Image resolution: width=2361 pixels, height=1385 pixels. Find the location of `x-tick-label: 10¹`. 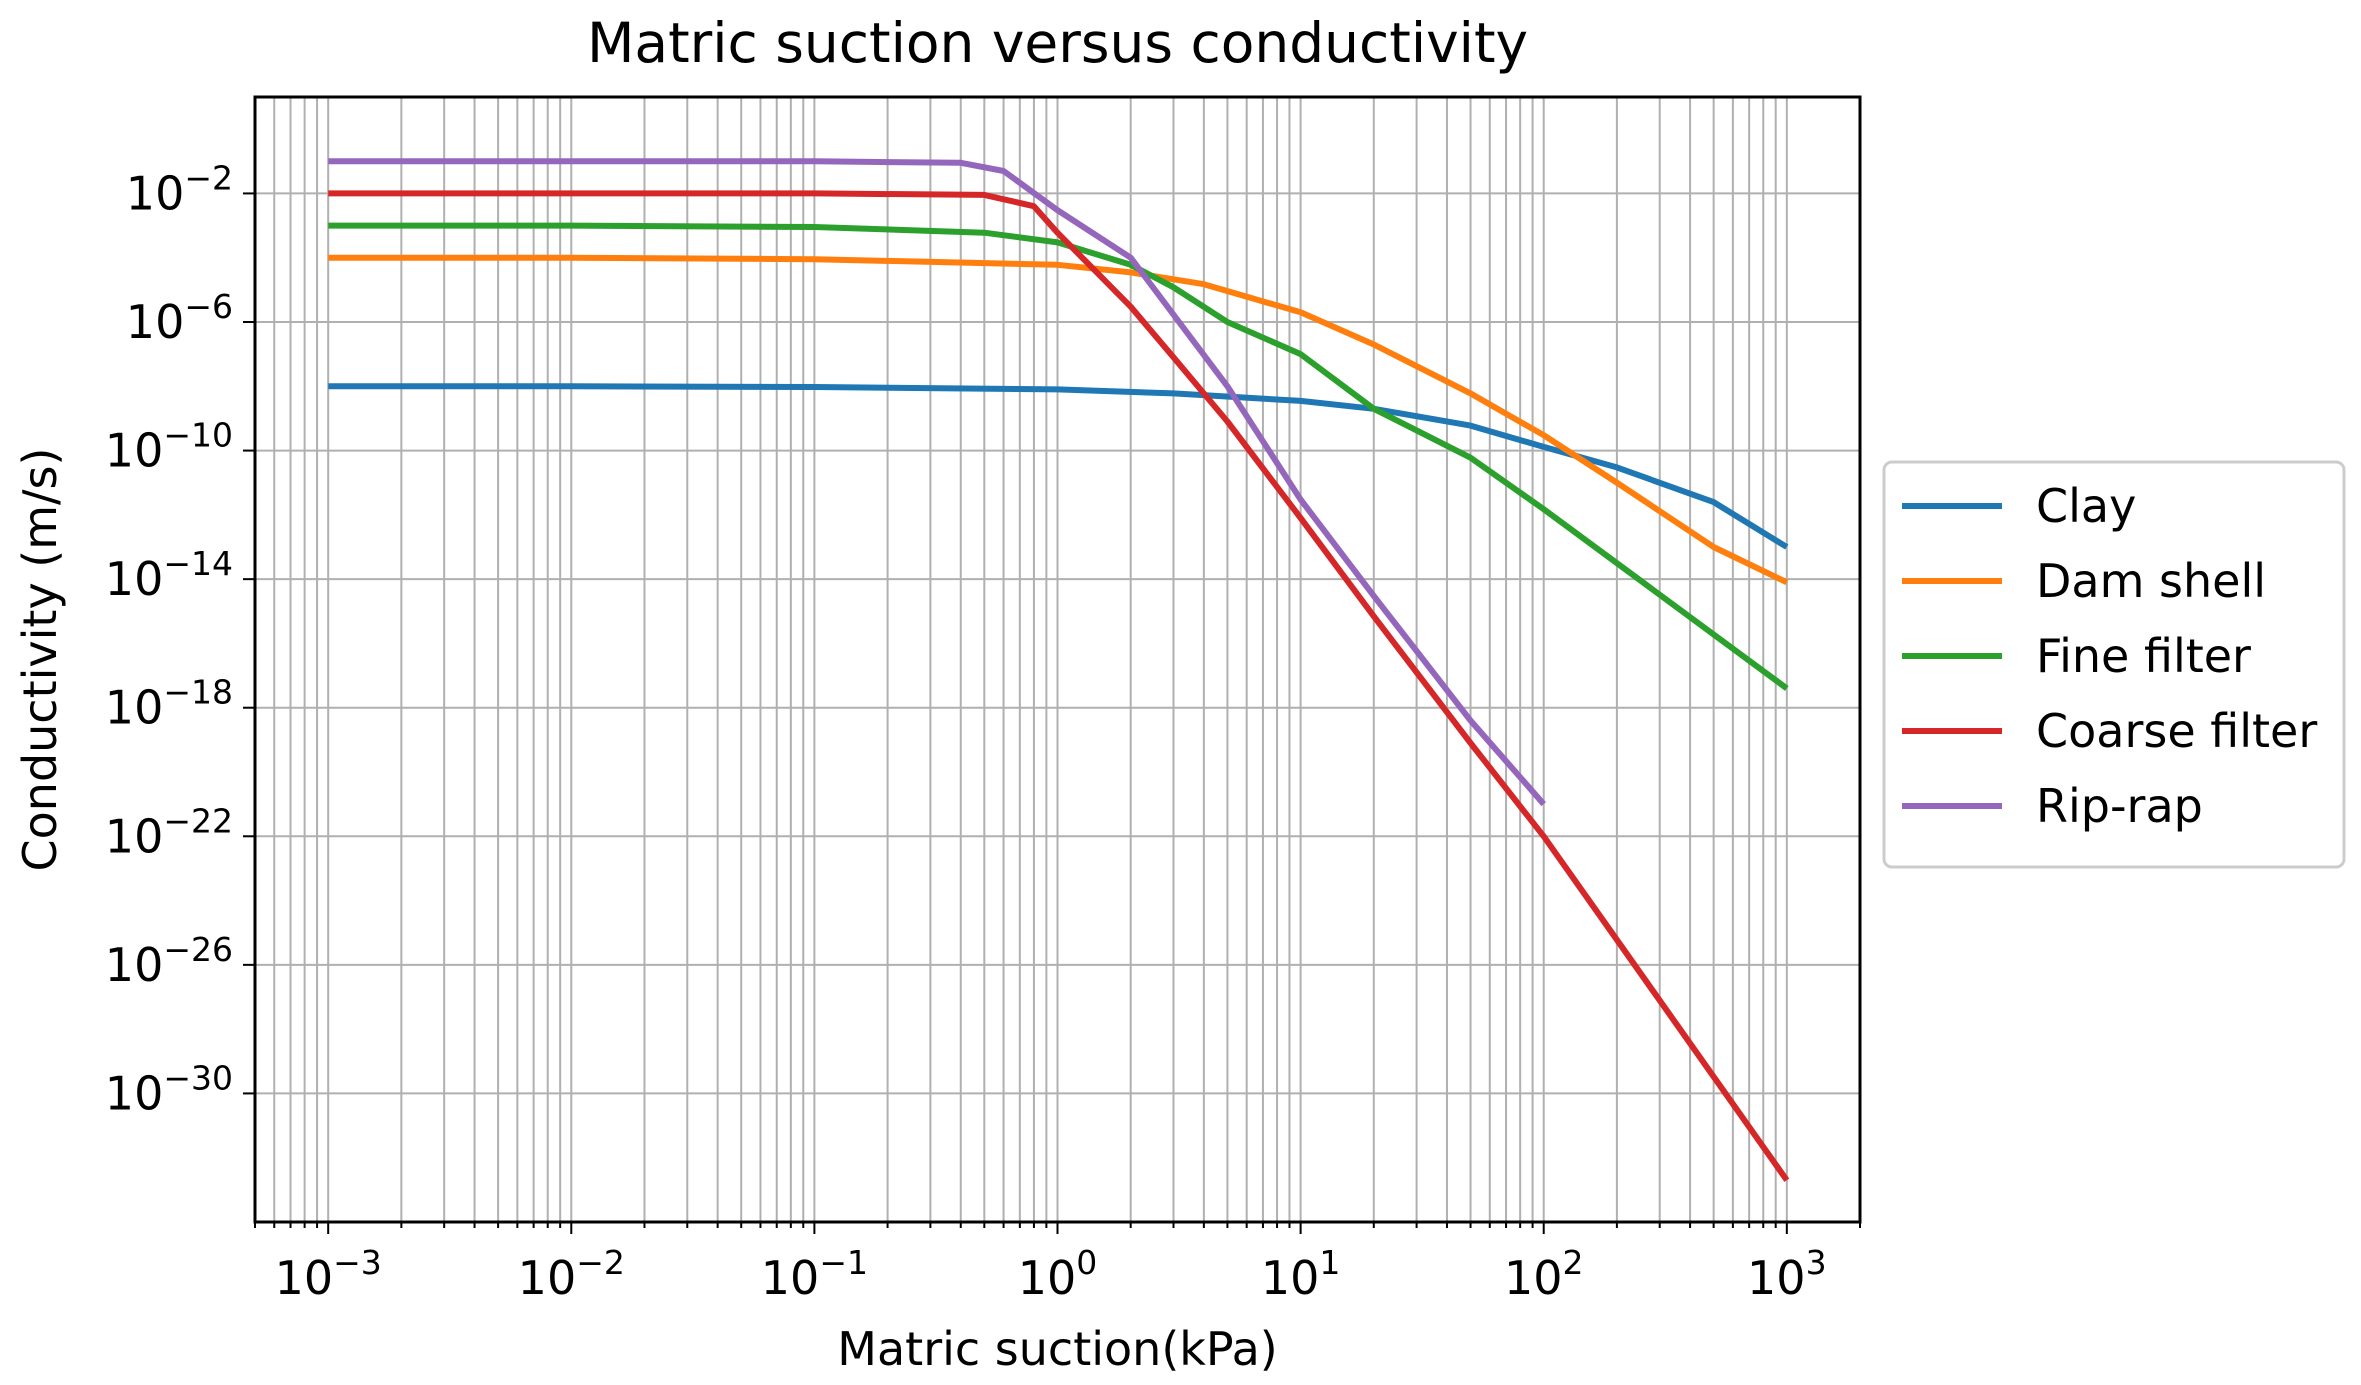

x-tick-label: 10¹ is located at coordinates (1301, 1274).